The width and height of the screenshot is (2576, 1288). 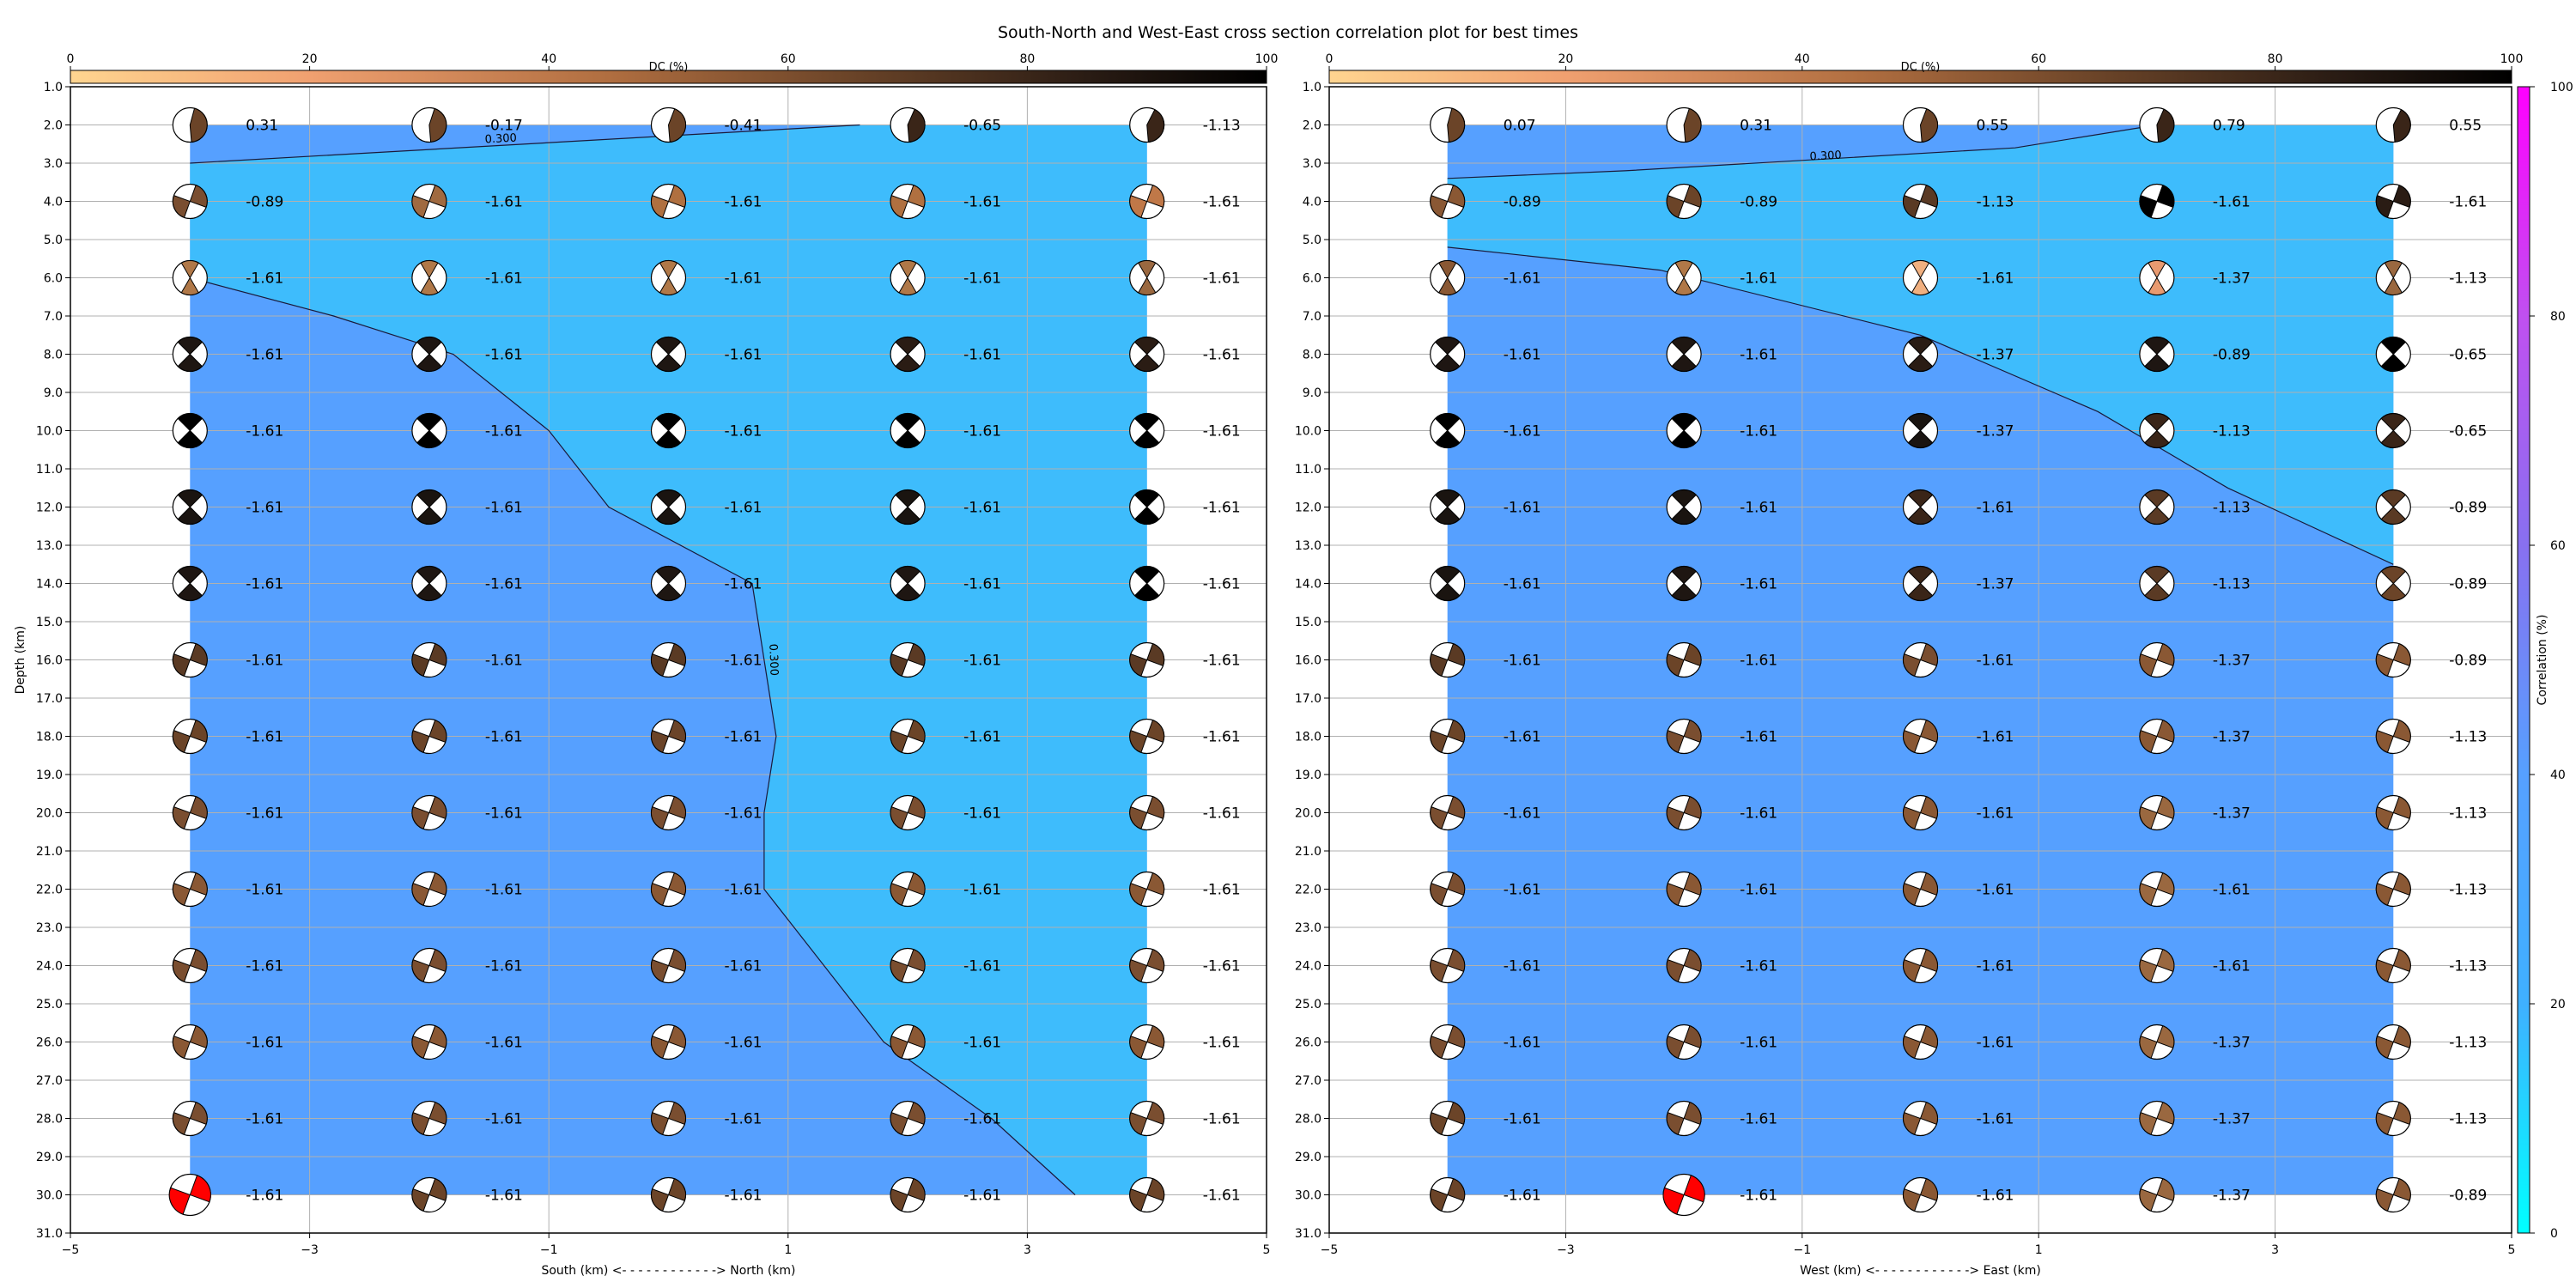 What do you see at coordinates (1267, 59) in the screenshot?
I see `dc-colorbar-tick-label: 100` at bounding box center [1267, 59].